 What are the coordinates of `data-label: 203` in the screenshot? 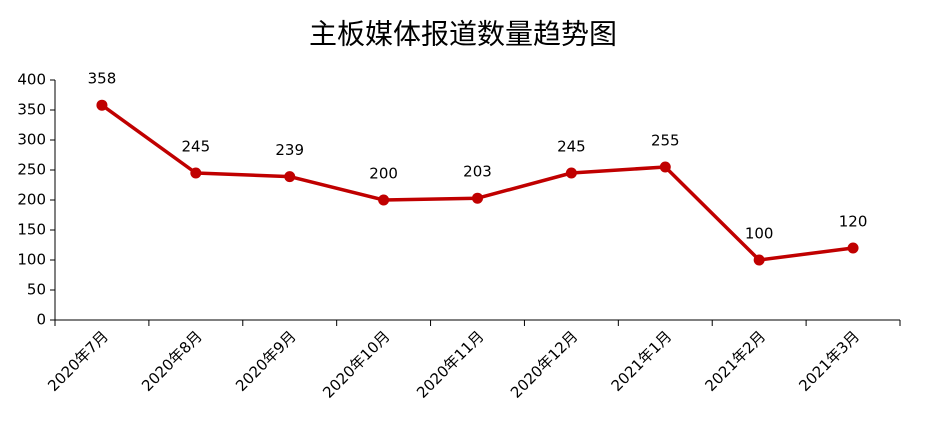 It's located at (477, 172).